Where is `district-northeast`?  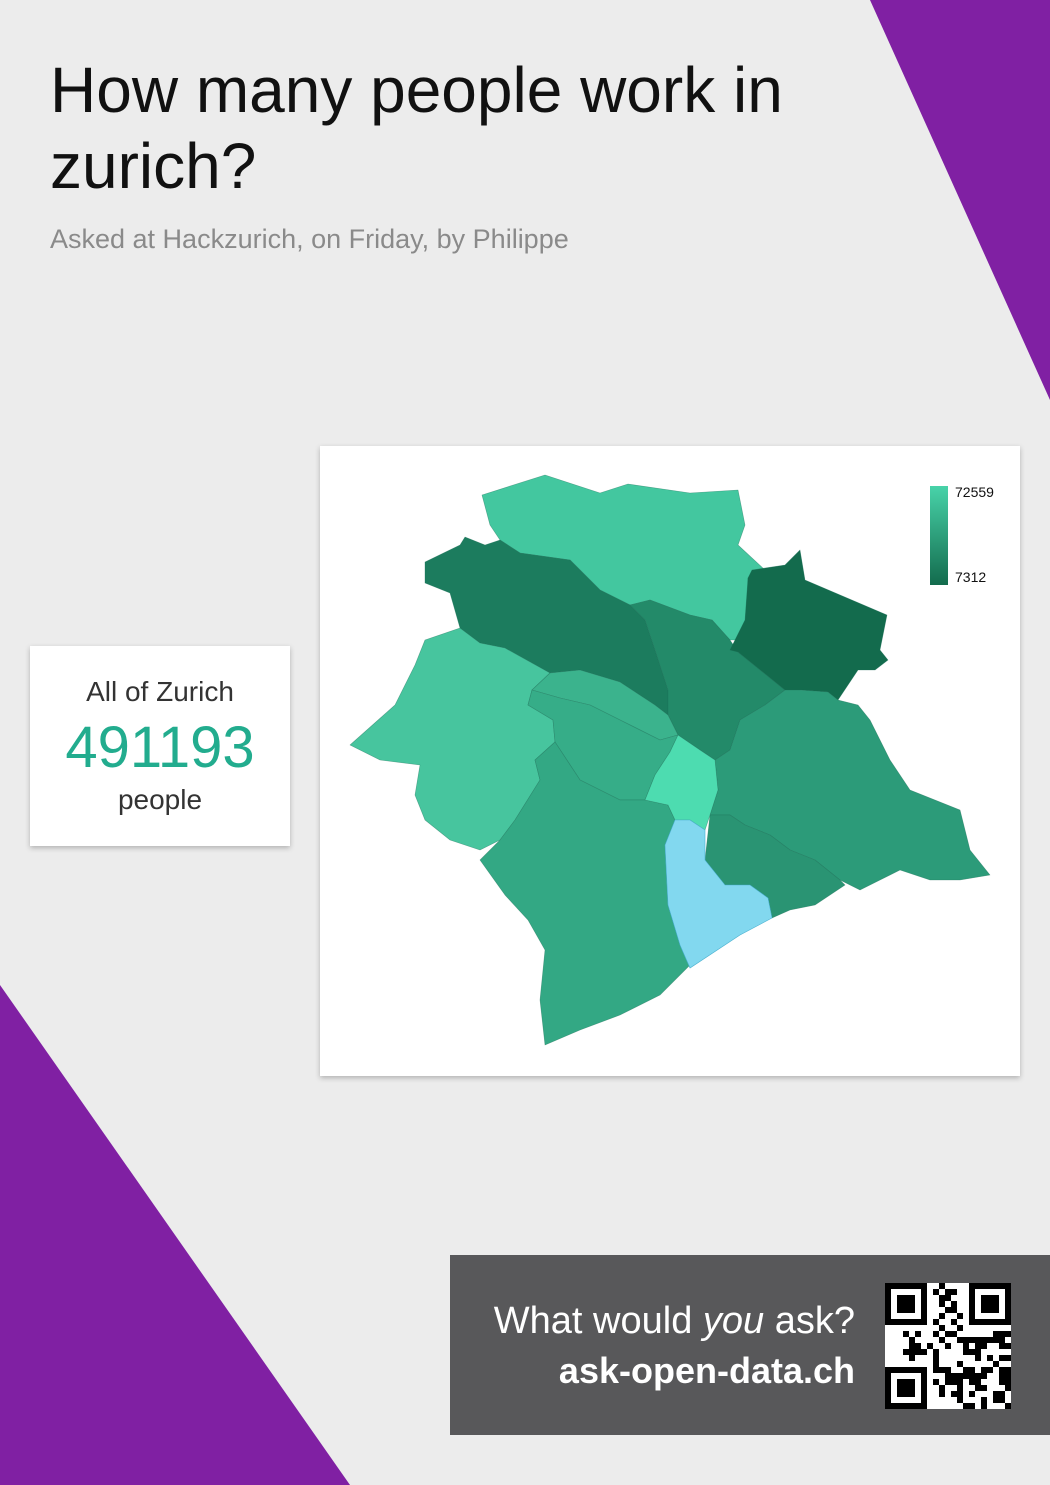
district-northeast is located at coordinates (809, 625).